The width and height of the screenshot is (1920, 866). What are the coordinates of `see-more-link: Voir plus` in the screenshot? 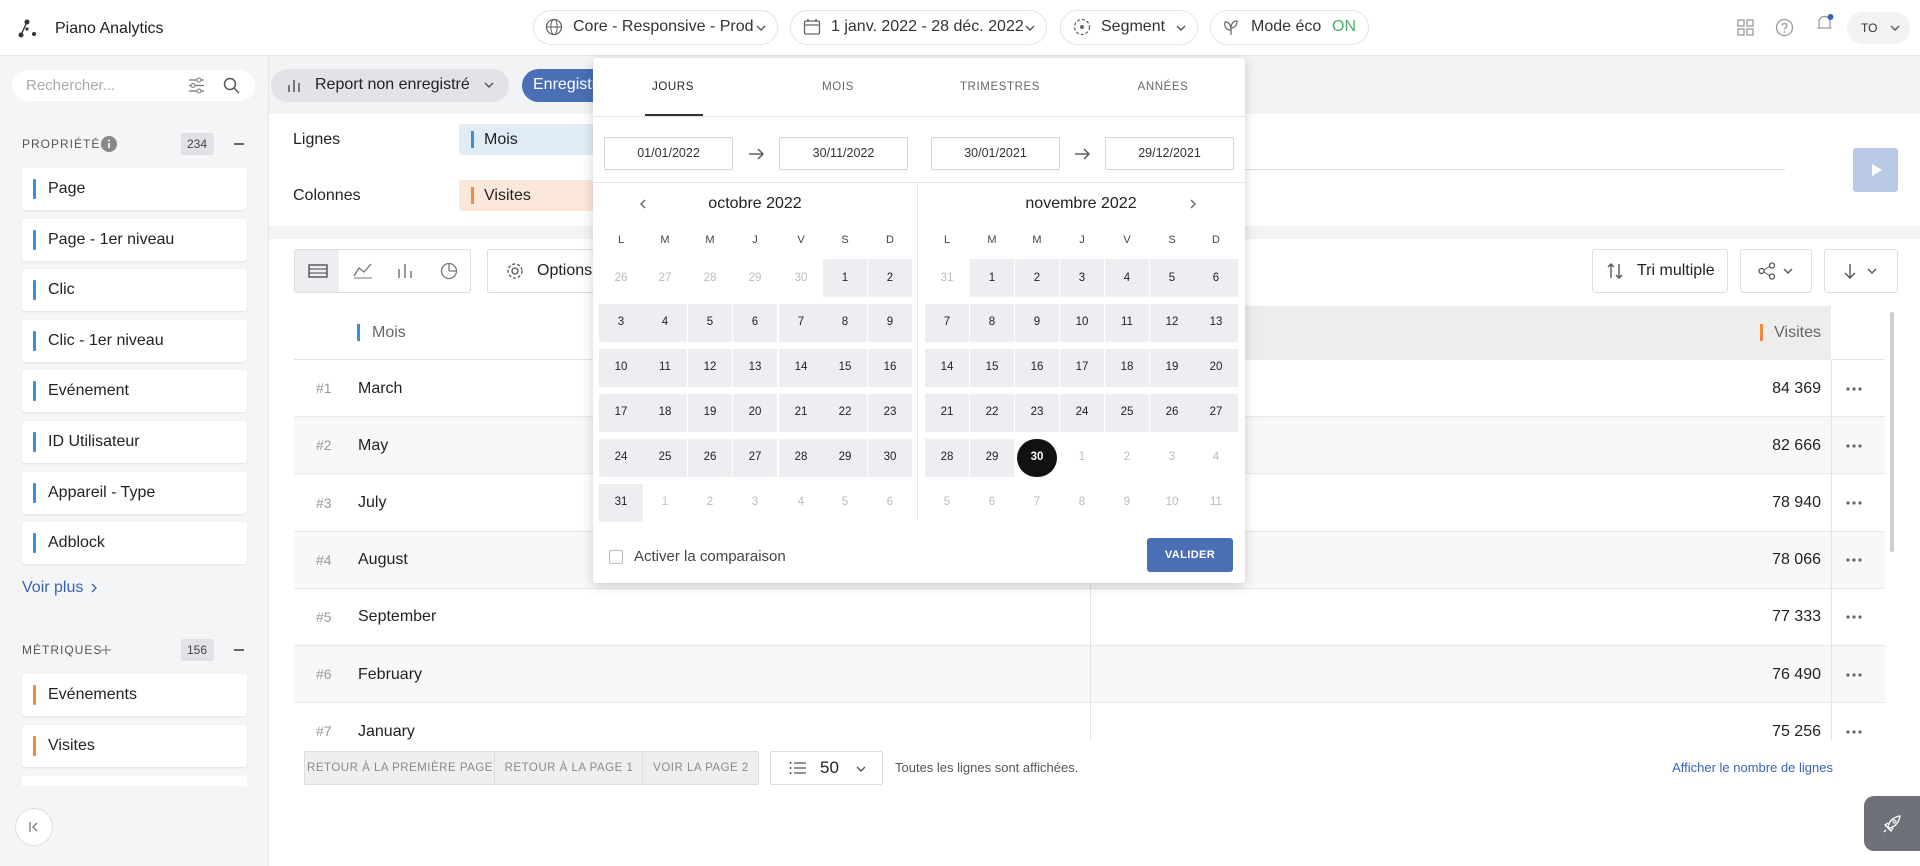 It's located at (53, 587).